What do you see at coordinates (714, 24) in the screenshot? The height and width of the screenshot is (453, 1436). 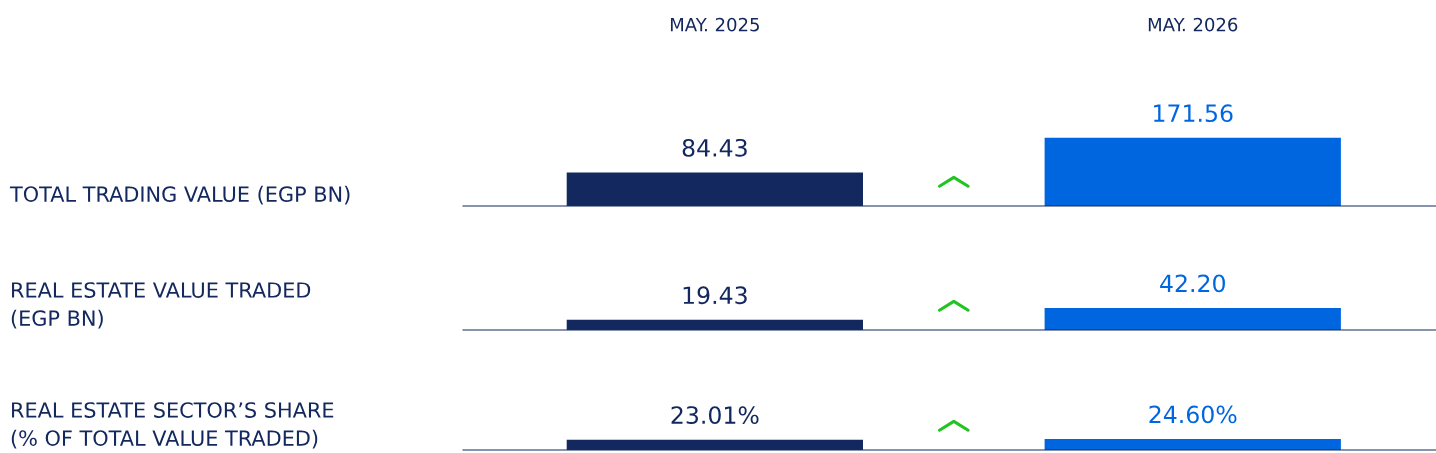 I see `x-tick-label: MAY. 2025` at bounding box center [714, 24].